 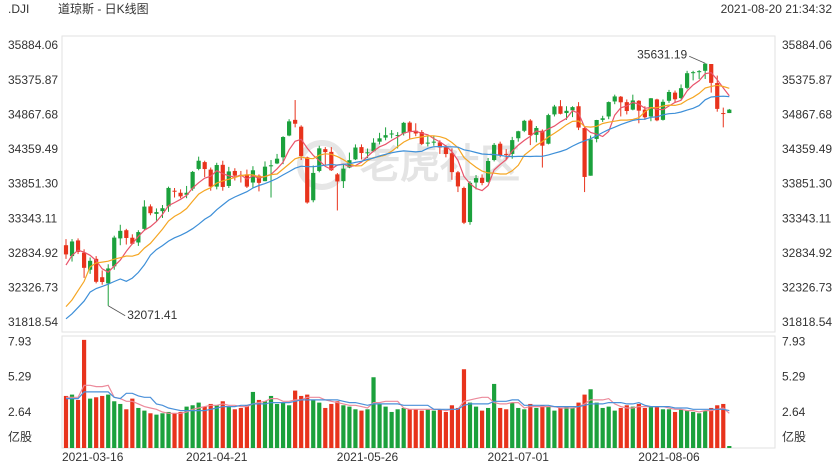 I want to click on volume-tick-label: 7.93, so click(x=20, y=341).